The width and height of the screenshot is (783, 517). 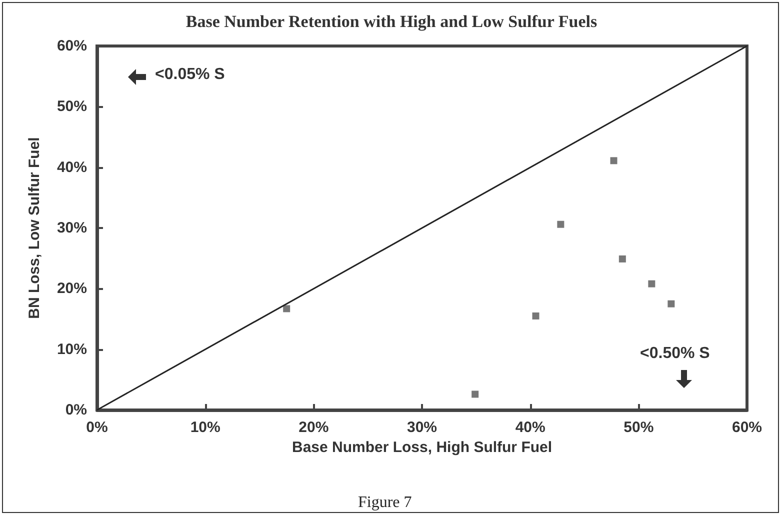 I want to click on y-axis-title: BN Loss, Low Sulfur Fuel, so click(x=34, y=228).